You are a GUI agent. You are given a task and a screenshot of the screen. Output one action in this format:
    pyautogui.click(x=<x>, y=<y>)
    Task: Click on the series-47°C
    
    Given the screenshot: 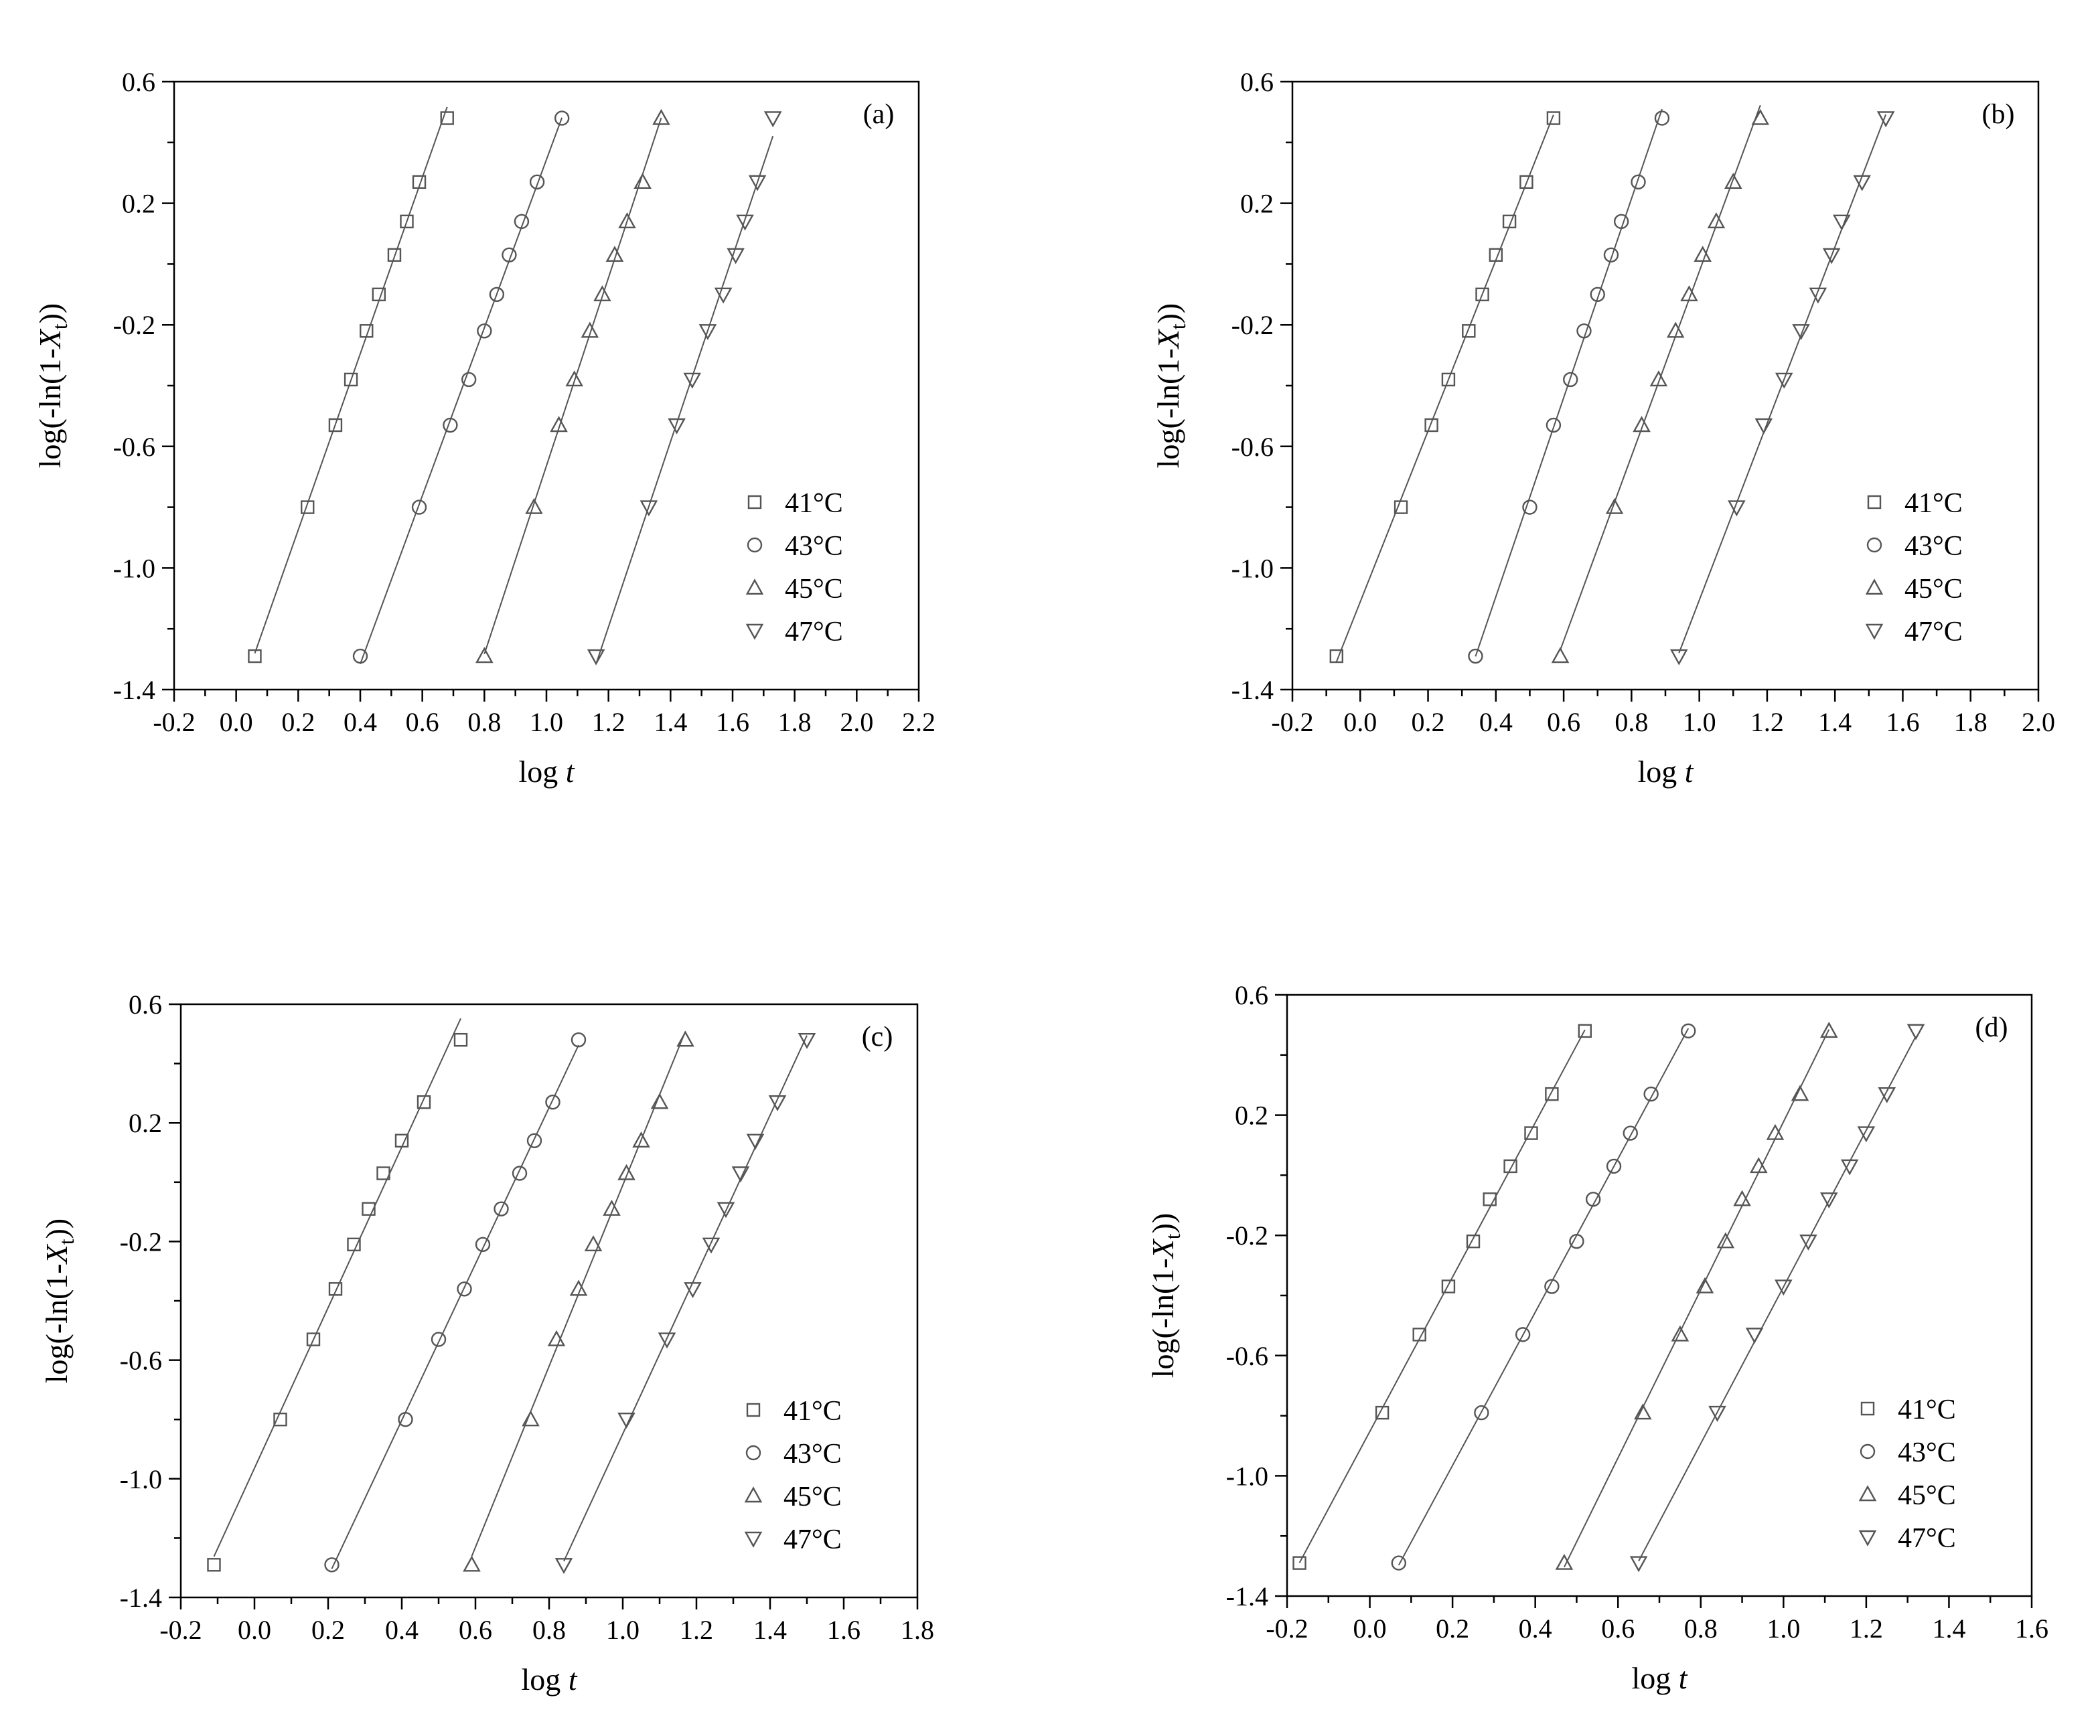 What is the action you would take?
    pyautogui.click(x=1782, y=388)
    